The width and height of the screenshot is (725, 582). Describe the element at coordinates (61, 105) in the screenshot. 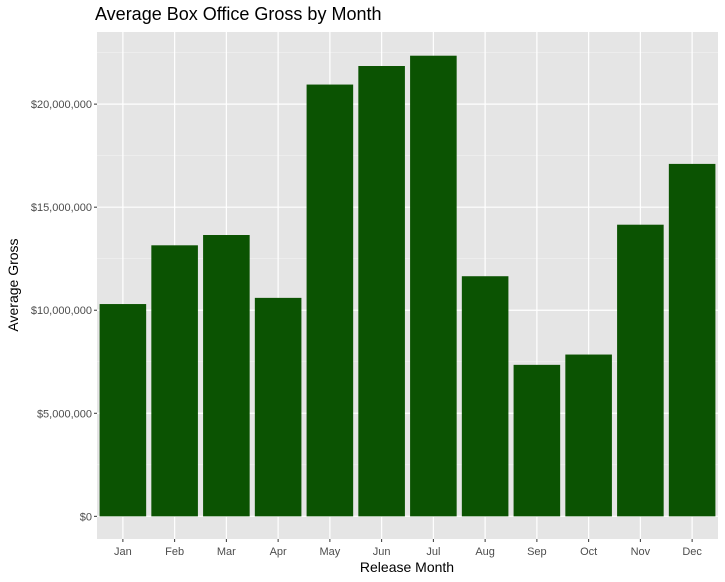

I see `y-tick-label: $20,000,000` at that location.